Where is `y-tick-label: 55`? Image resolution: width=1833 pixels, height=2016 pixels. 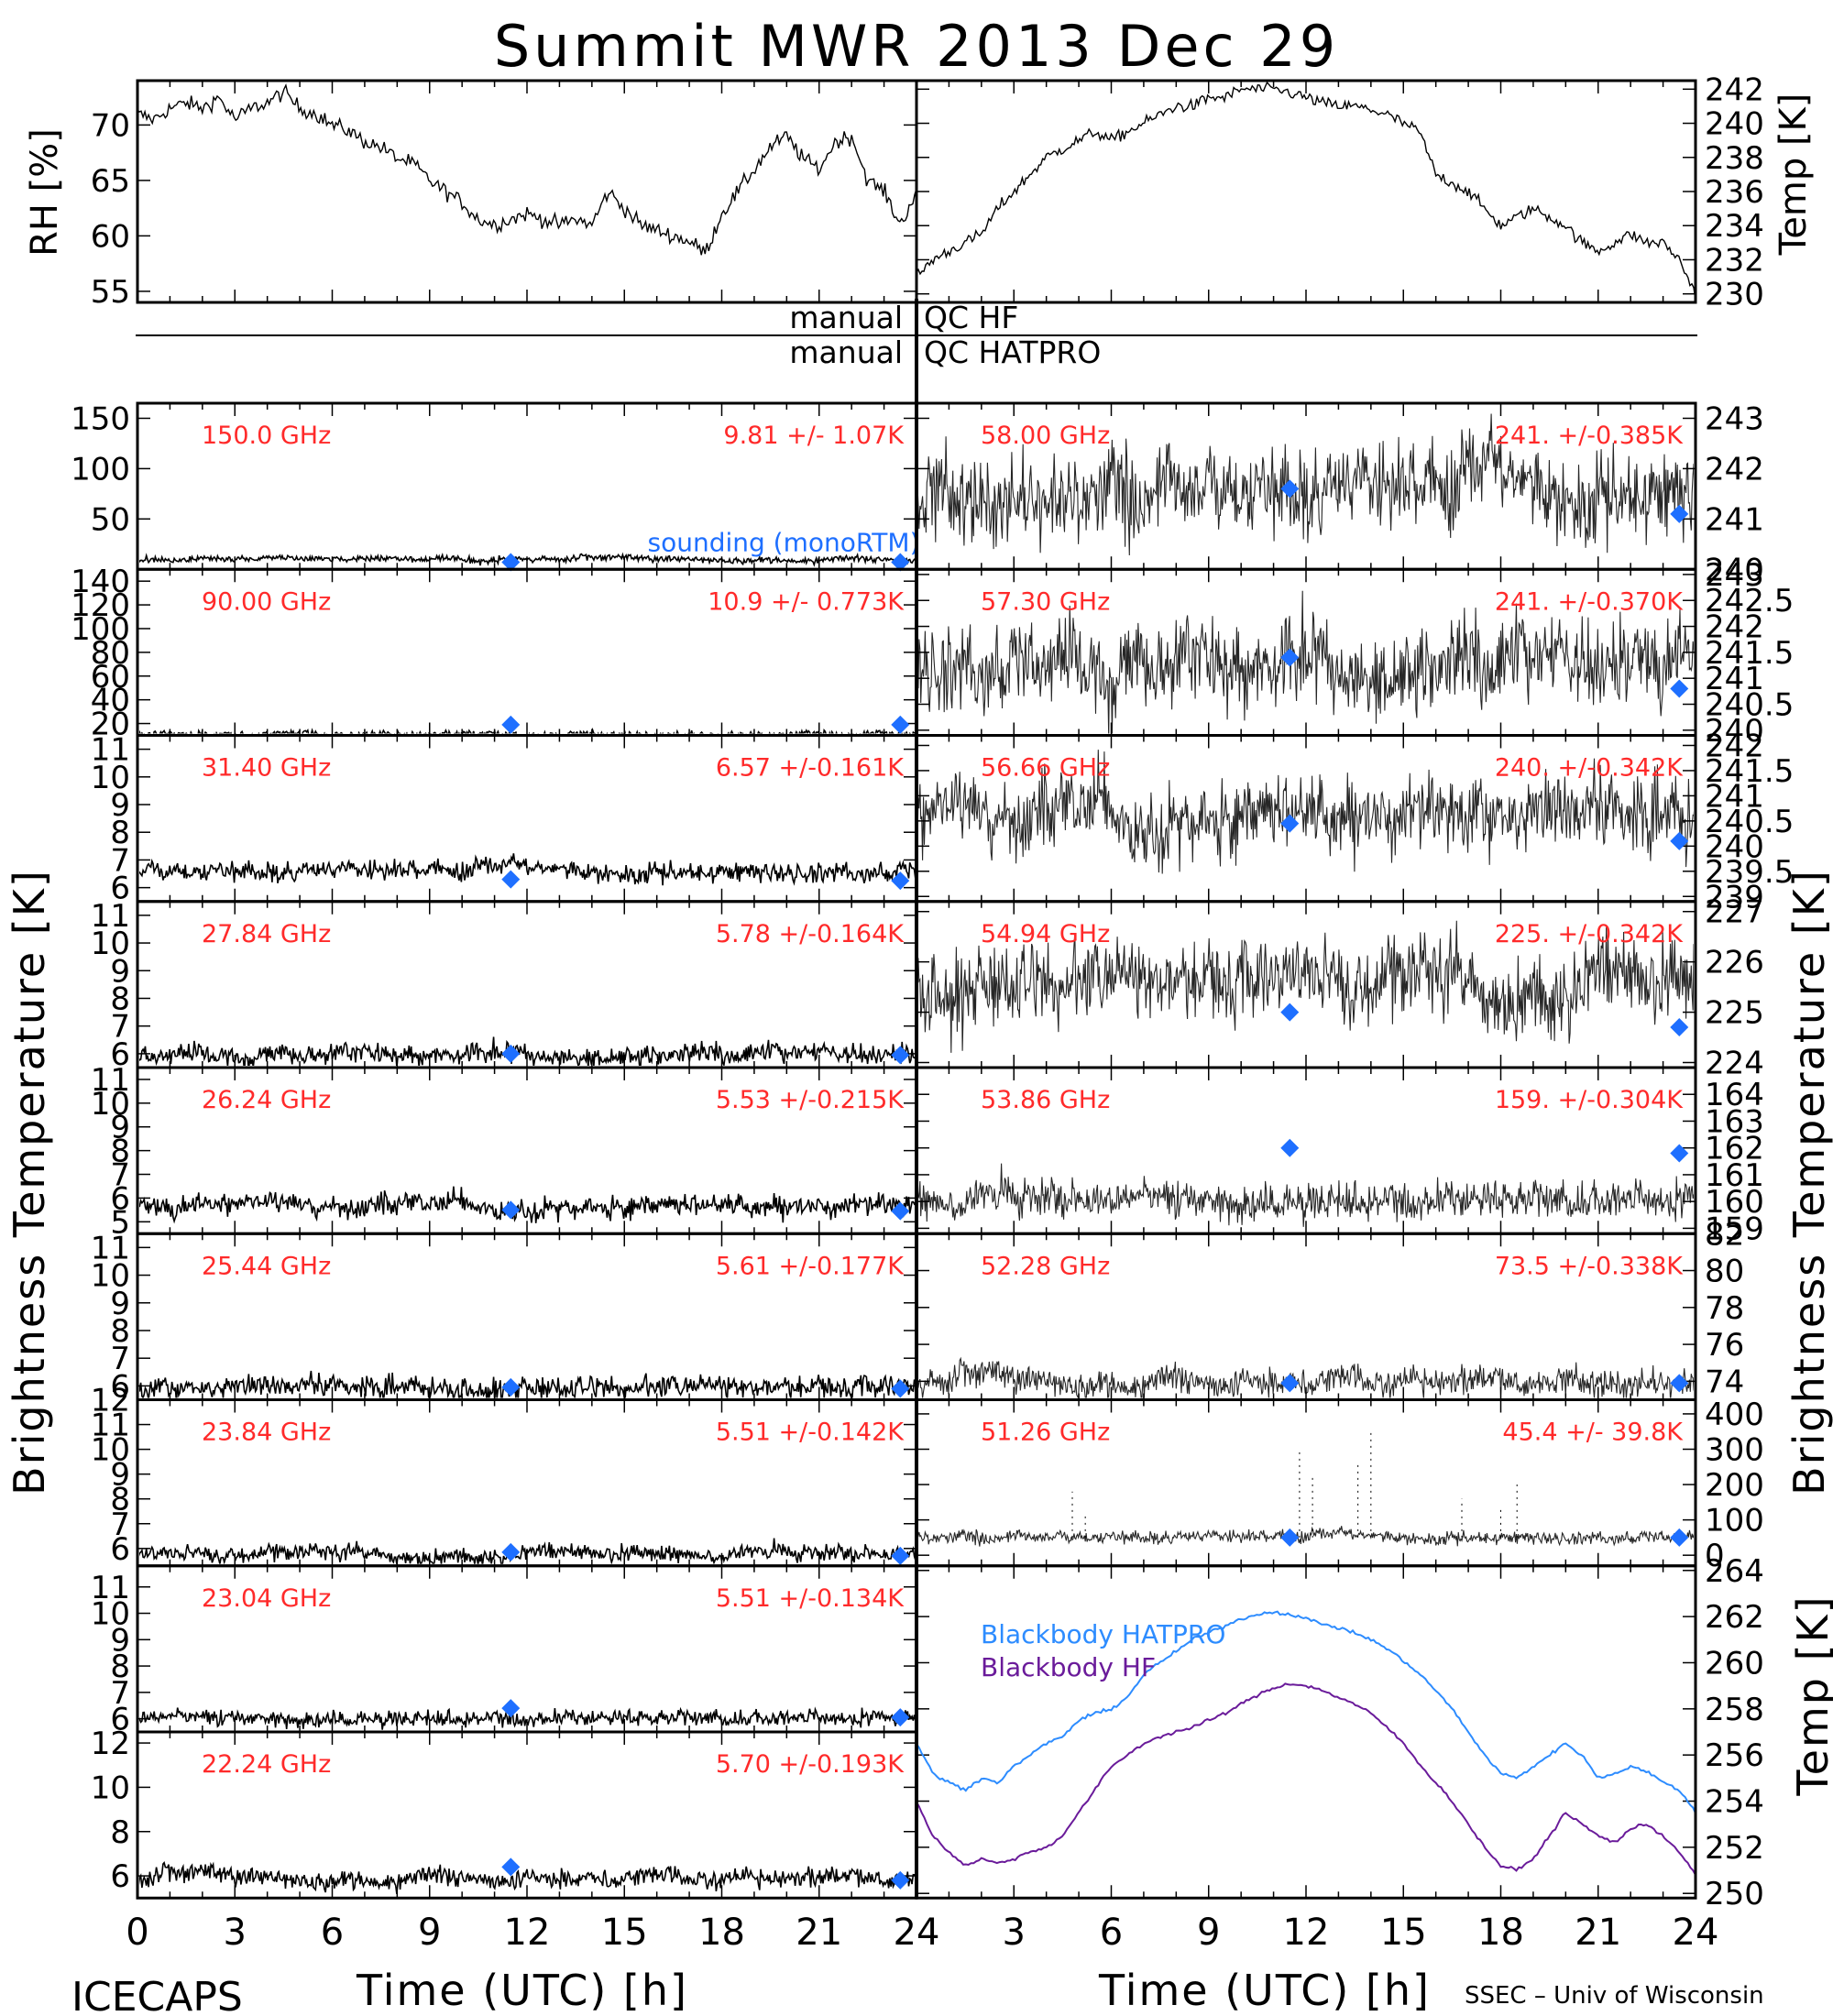 y-tick-label: 55 is located at coordinates (110, 292).